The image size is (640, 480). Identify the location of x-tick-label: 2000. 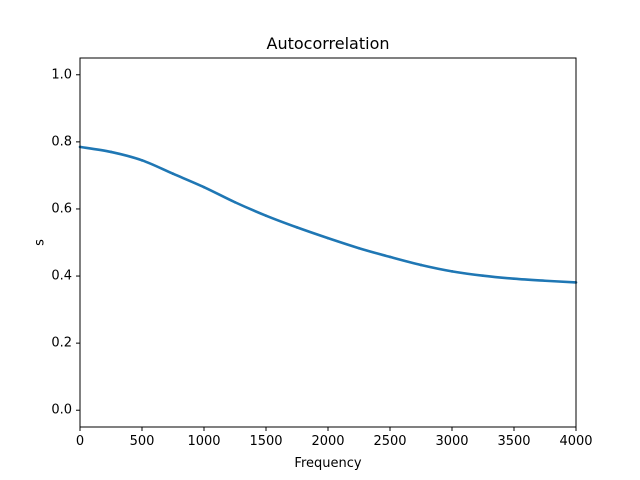
(327, 441).